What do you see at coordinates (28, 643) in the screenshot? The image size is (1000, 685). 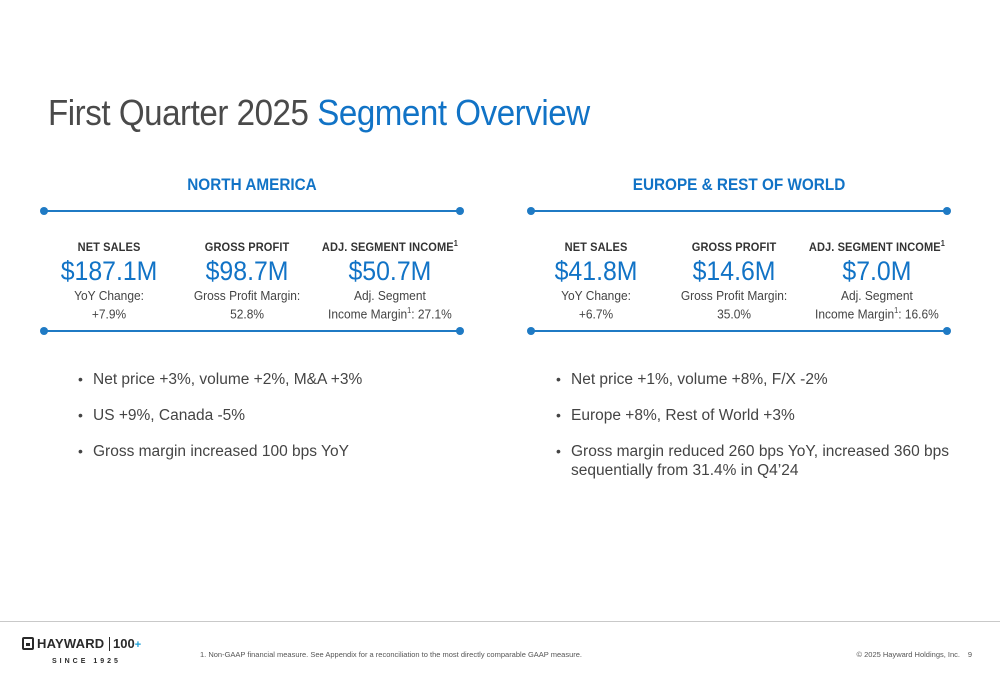 I see `hayward-h-icon` at bounding box center [28, 643].